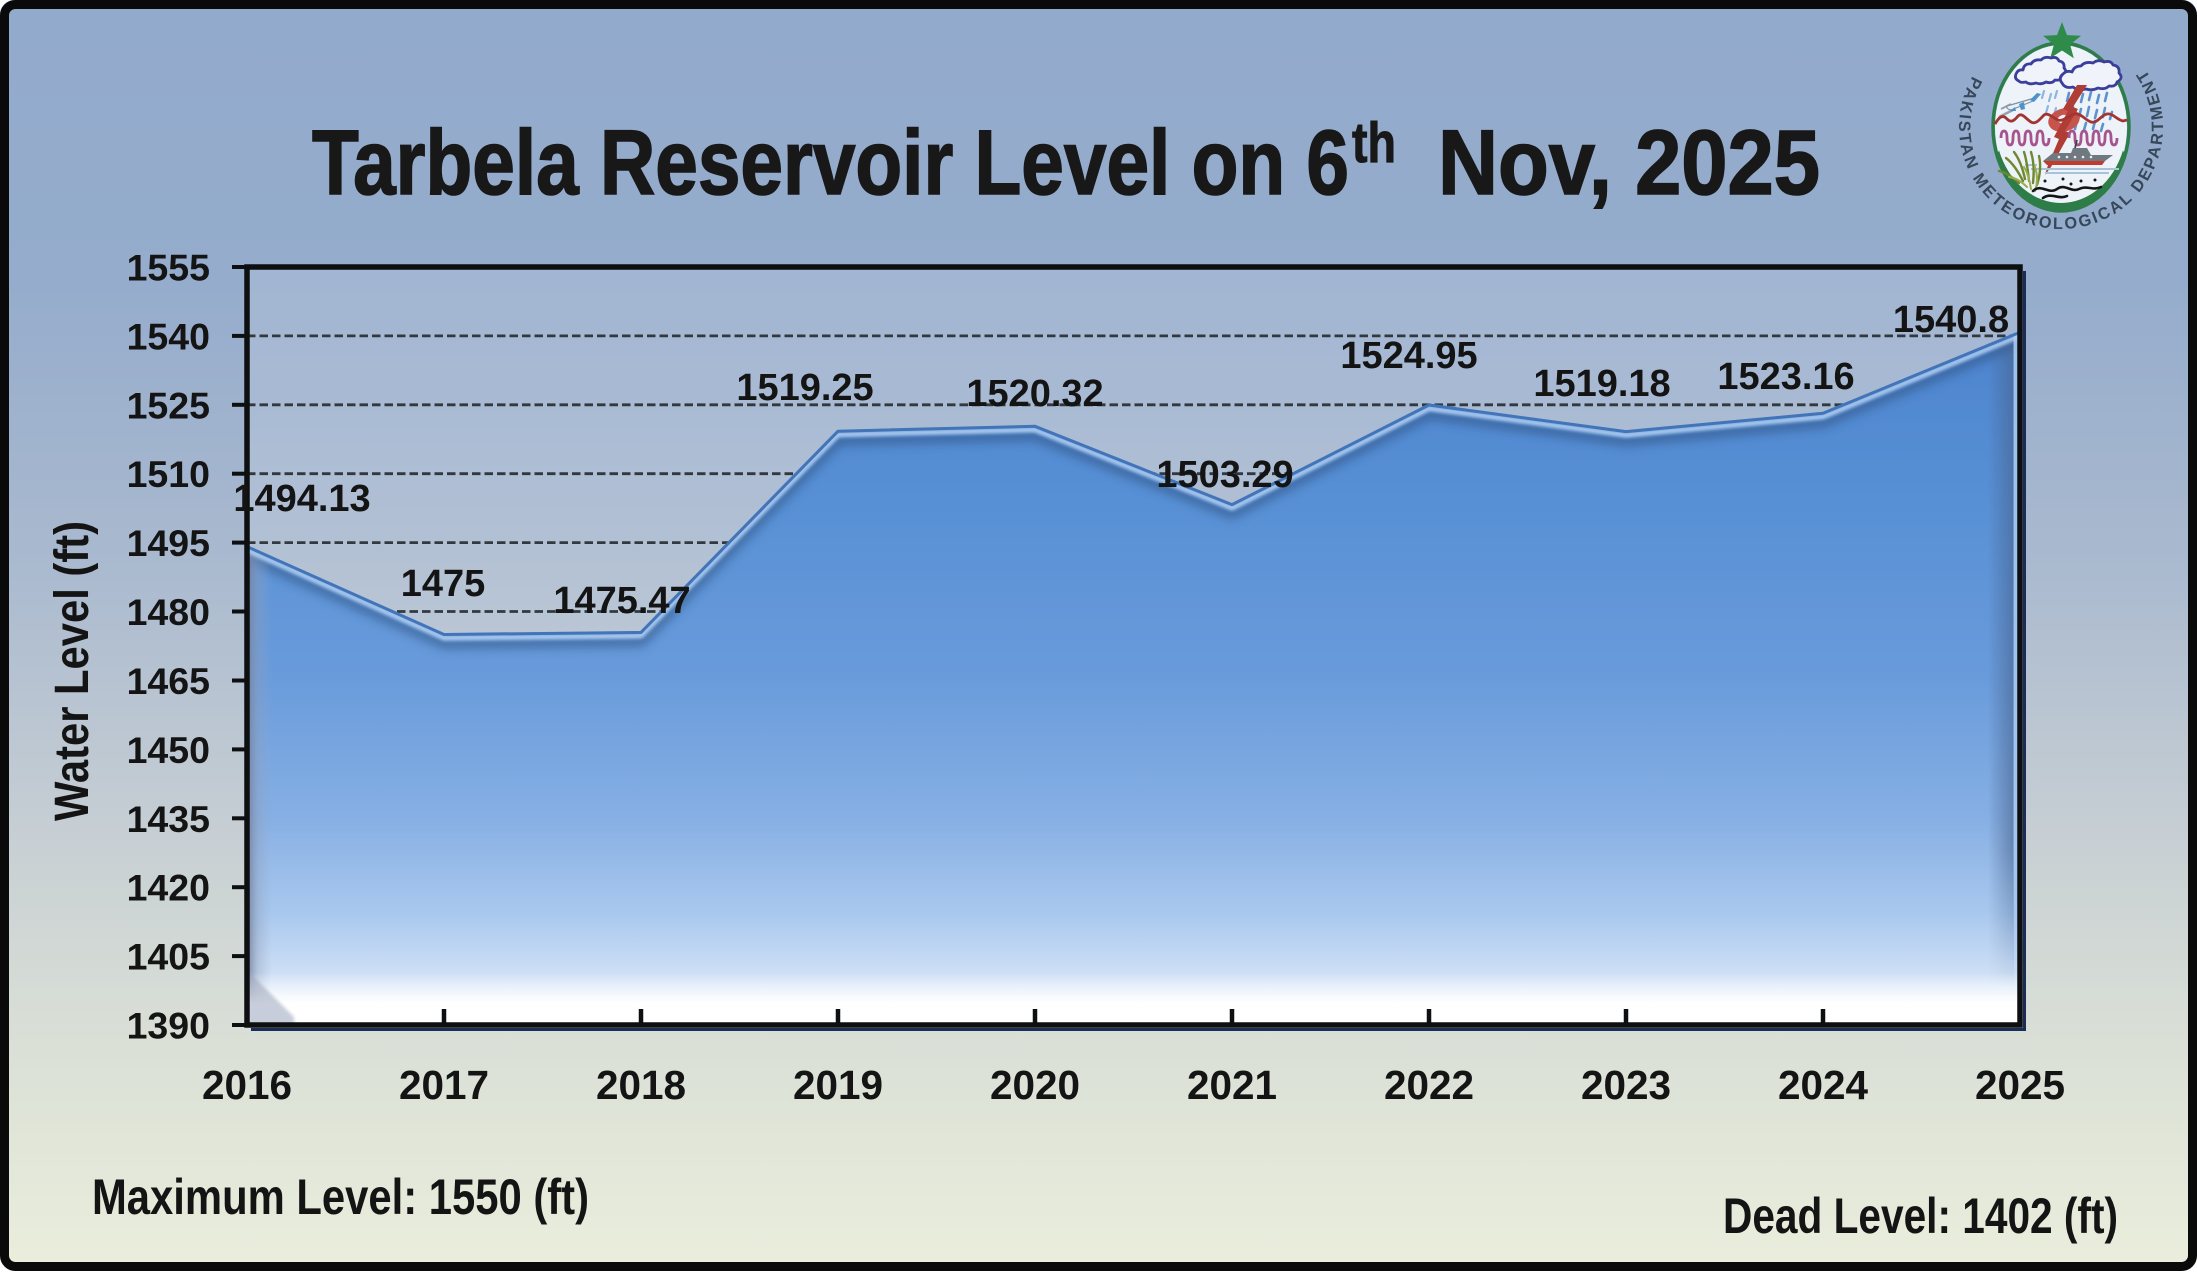  I want to click on svg-text: Nov, 2025, so click(1629, 163).